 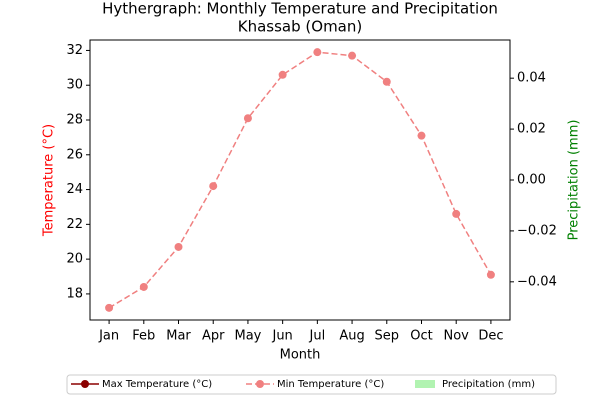 I want to click on x-tick-label: Nov, so click(x=457, y=336).